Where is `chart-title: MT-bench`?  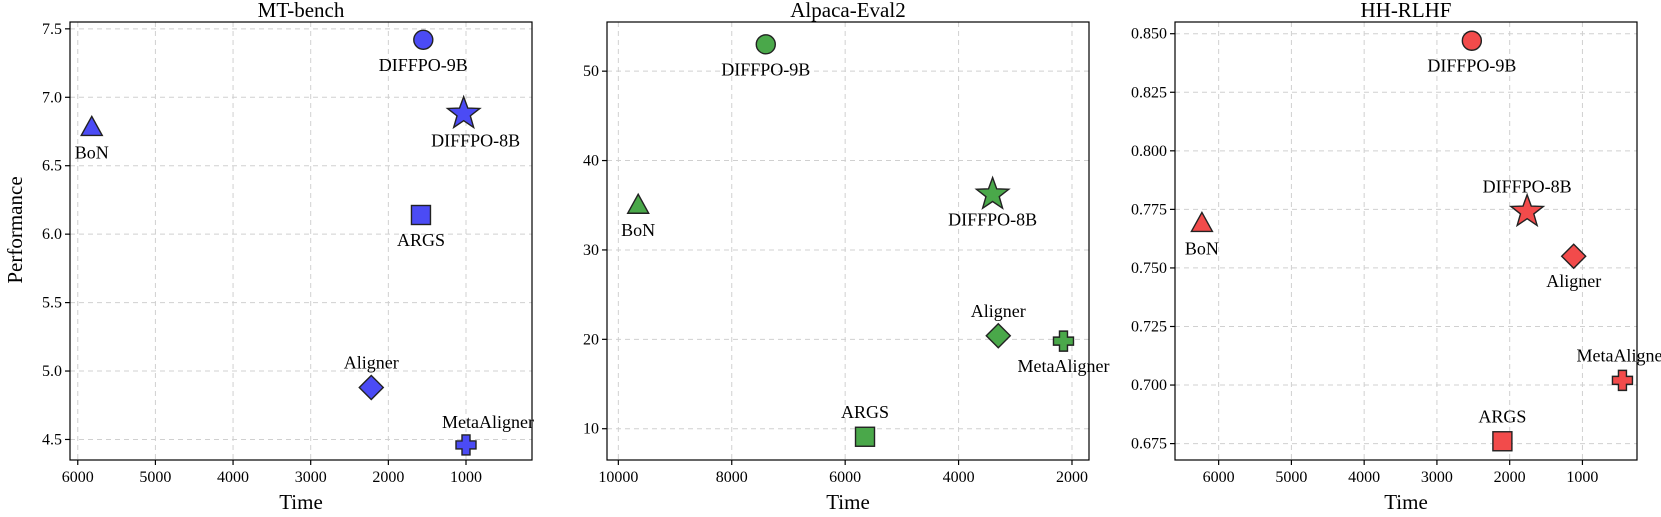 chart-title: MT-bench is located at coordinates (301, 11).